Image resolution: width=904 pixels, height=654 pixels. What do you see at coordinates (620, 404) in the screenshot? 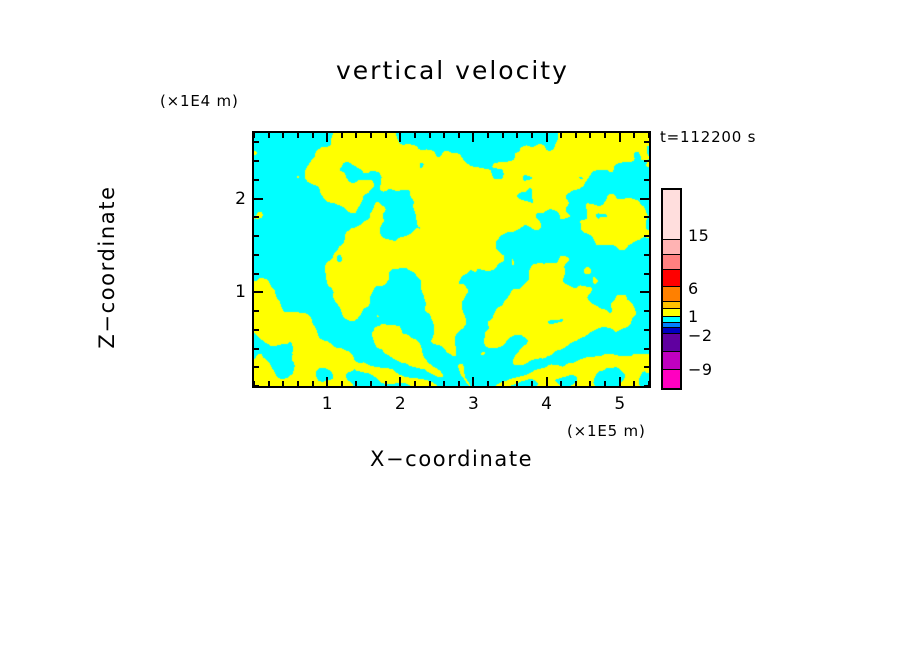
I see `x-tick-label: 5` at bounding box center [620, 404].